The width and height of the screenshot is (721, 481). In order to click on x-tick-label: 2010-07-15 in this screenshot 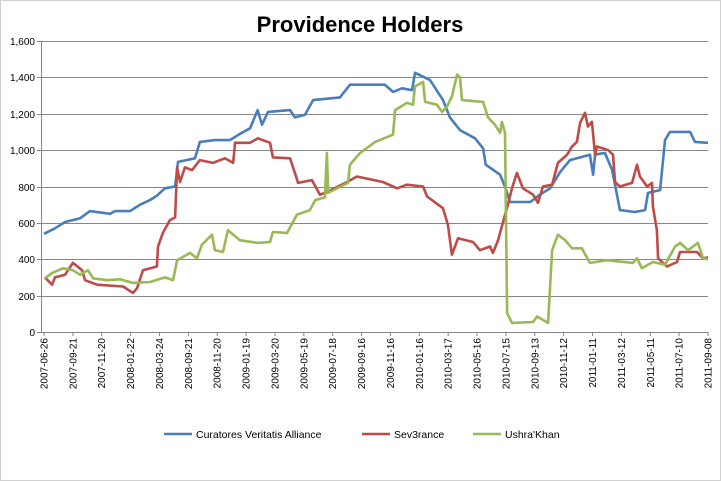, I will do `click(506, 364)`.